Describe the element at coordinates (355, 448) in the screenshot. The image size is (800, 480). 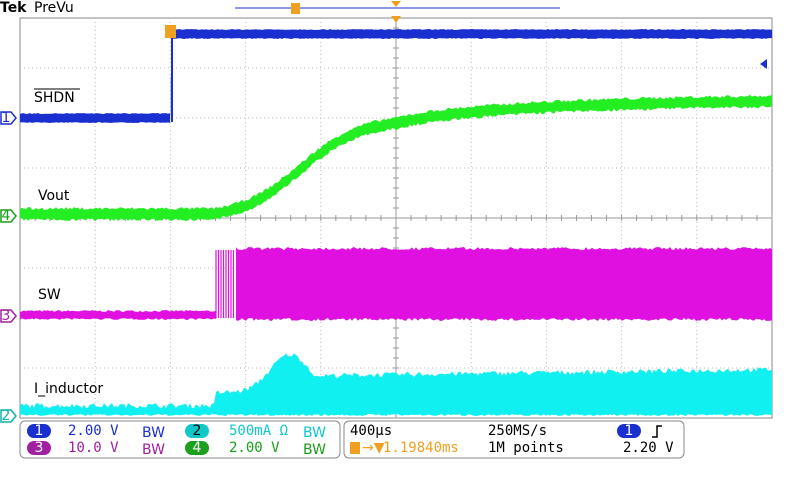
I see `trigger-icon` at that location.